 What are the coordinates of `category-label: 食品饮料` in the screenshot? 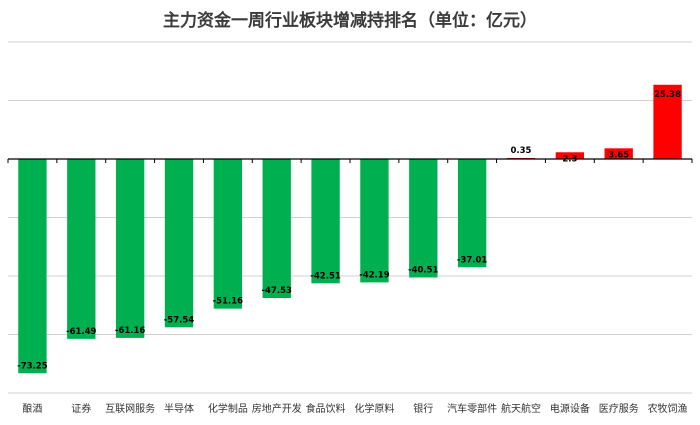 It's located at (326, 408).